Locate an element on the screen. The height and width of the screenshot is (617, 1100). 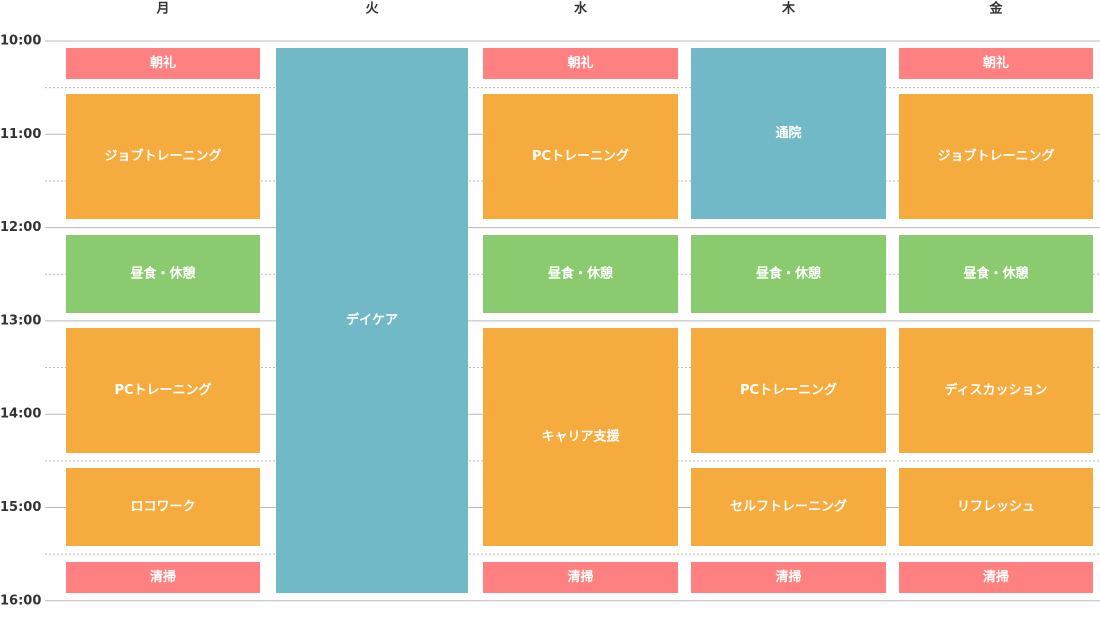
time-label: 14:00 is located at coordinates (20, 414).